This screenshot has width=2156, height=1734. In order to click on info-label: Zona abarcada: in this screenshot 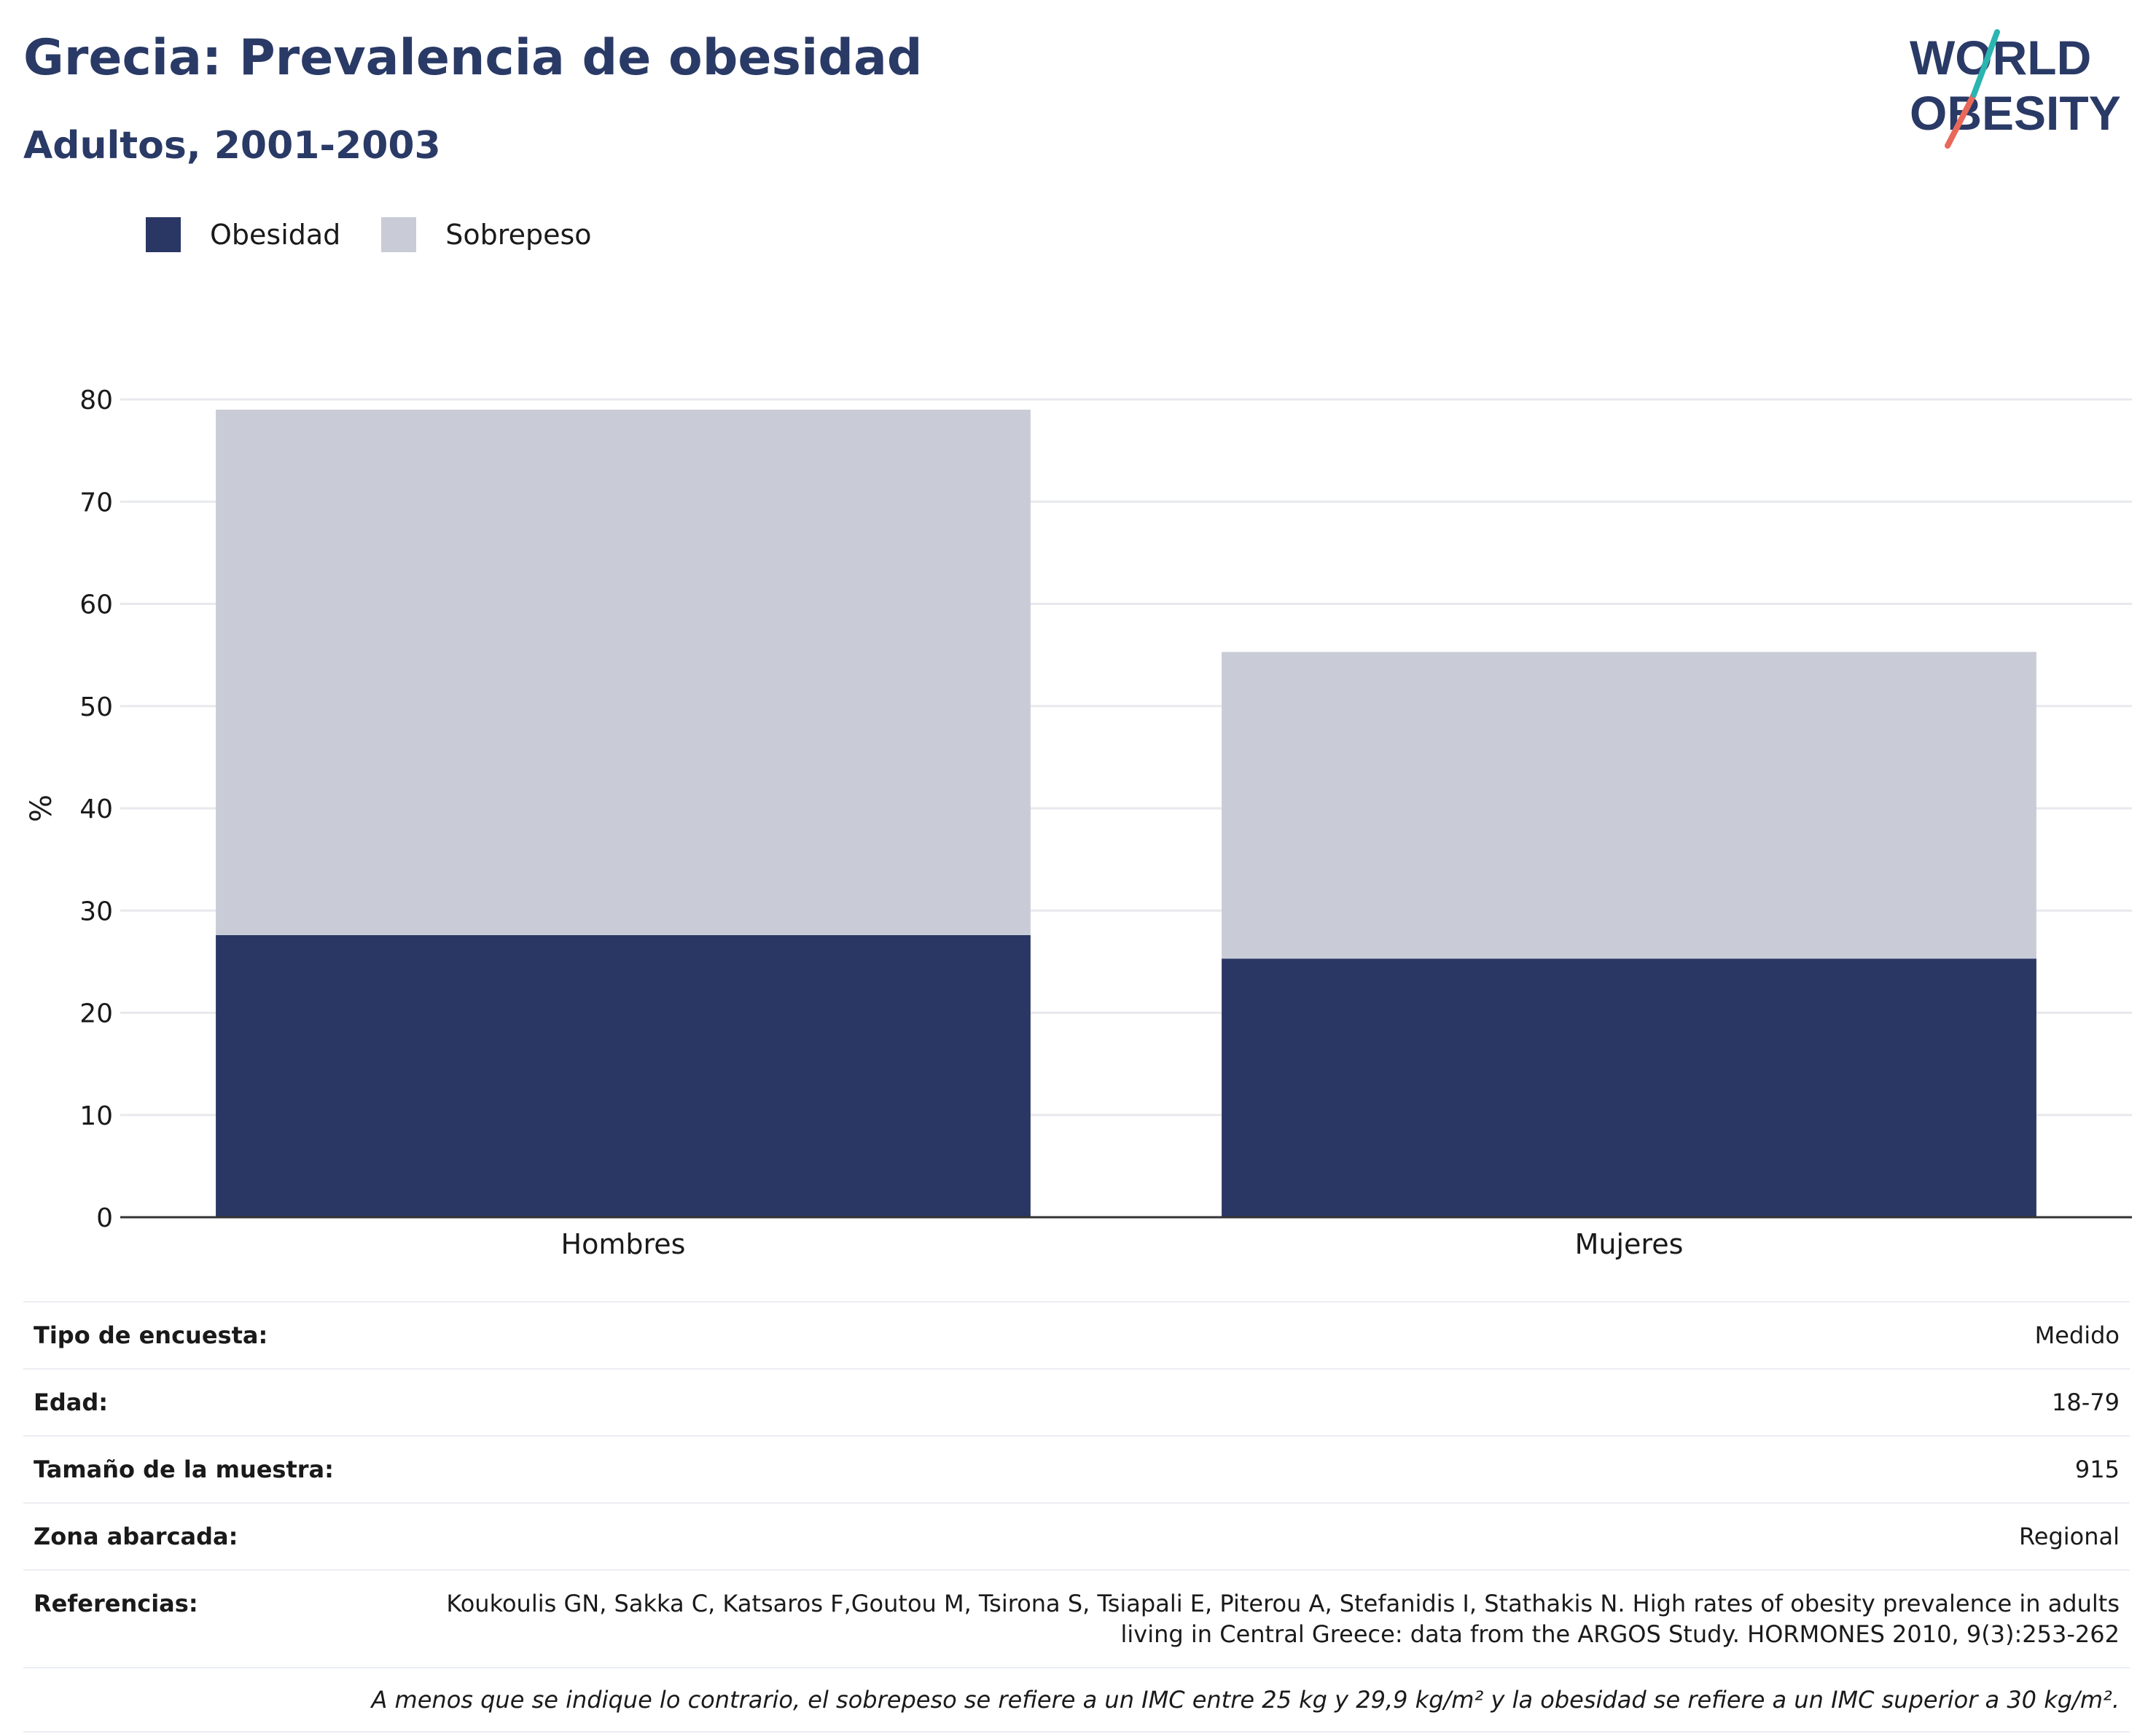, I will do `click(136, 1537)`.